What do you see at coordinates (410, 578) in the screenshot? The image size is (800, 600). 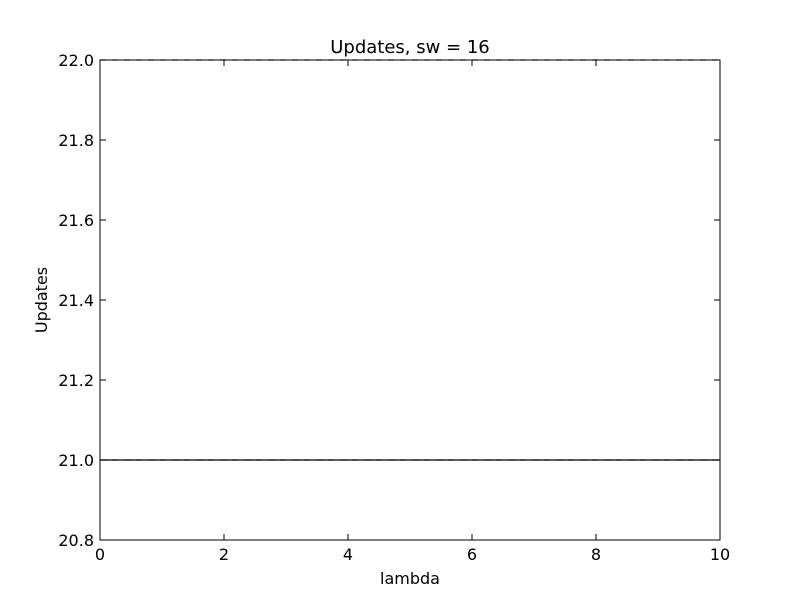 I see `x-axis-label: lambda` at bounding box center [410, 578].